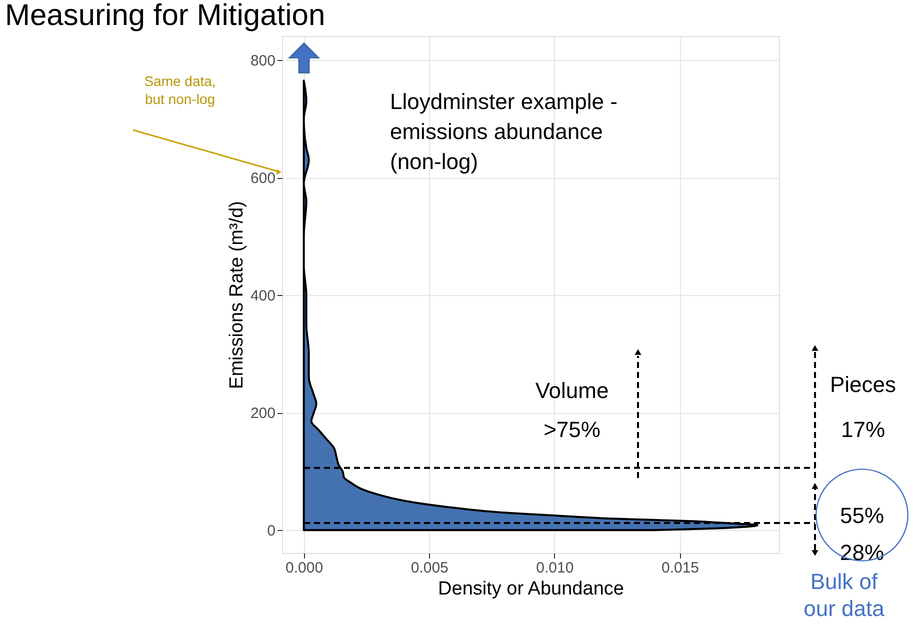 The width and height of the screenshot is (913, 625). What do you see at coordinates (271, 531) in the screenshot?
I see `y-tick-label: 0` at bounding box center [271, 531].